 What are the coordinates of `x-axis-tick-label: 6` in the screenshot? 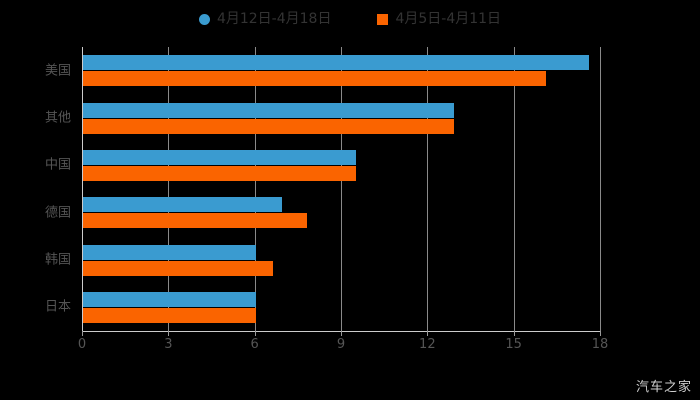 It's located at (254, 344).